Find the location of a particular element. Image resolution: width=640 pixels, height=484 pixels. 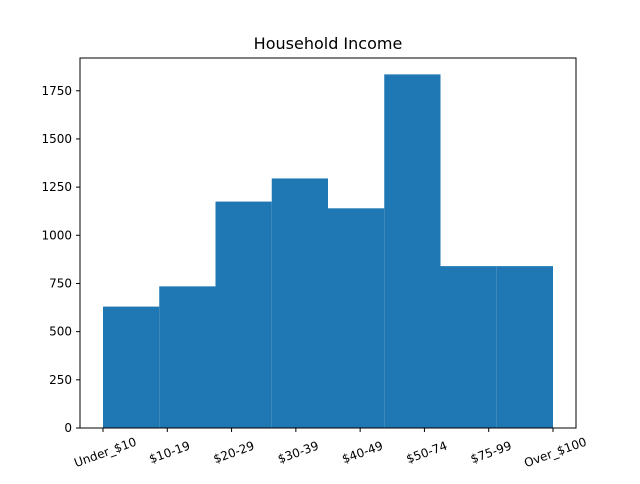

y-tick-label: 1750 is located at coordinates (56, 91).